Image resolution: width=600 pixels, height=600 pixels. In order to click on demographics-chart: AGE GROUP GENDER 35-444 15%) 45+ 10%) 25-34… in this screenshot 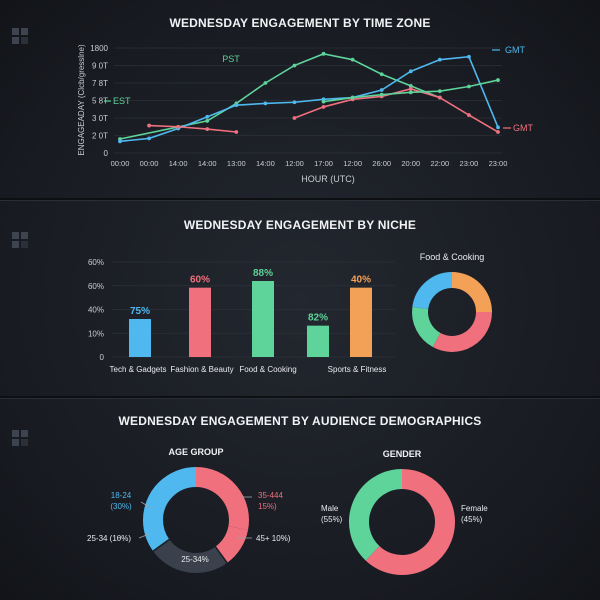, I will do `click(287, 511)`.